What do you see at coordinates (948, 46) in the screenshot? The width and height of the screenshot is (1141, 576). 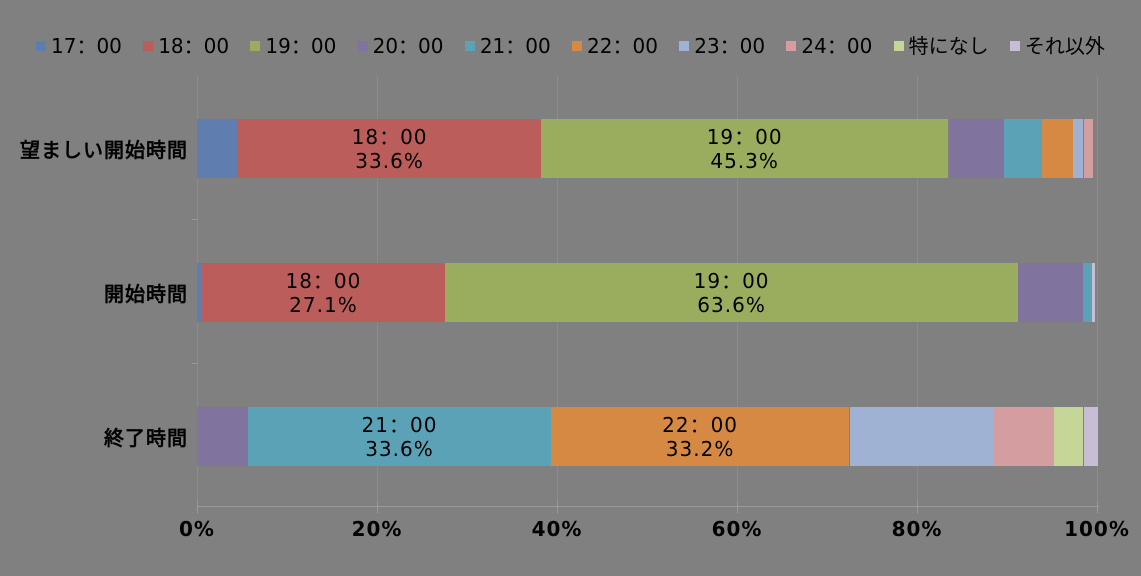 I see `legend-label: 特になし` at bounding box center [948, 46].